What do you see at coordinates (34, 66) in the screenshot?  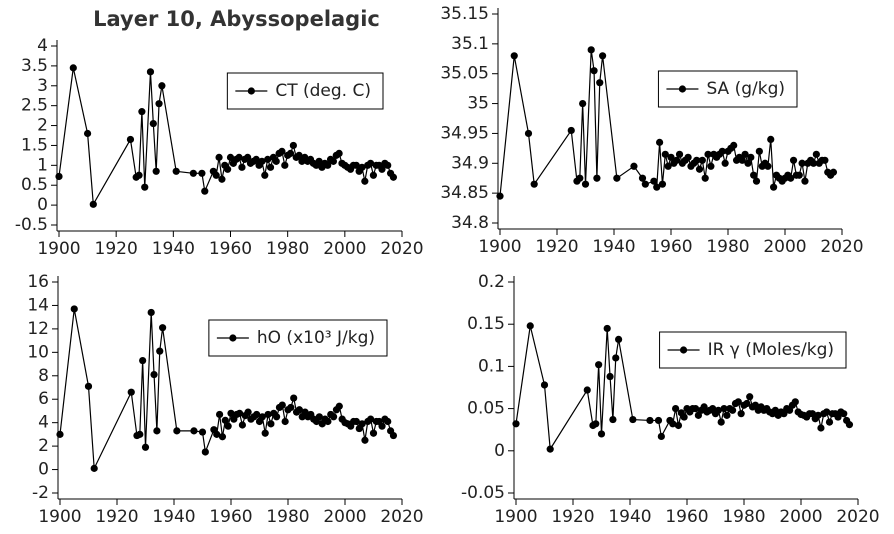 I see `y-tick-label: 3.5` at bounding box center [34, 66].